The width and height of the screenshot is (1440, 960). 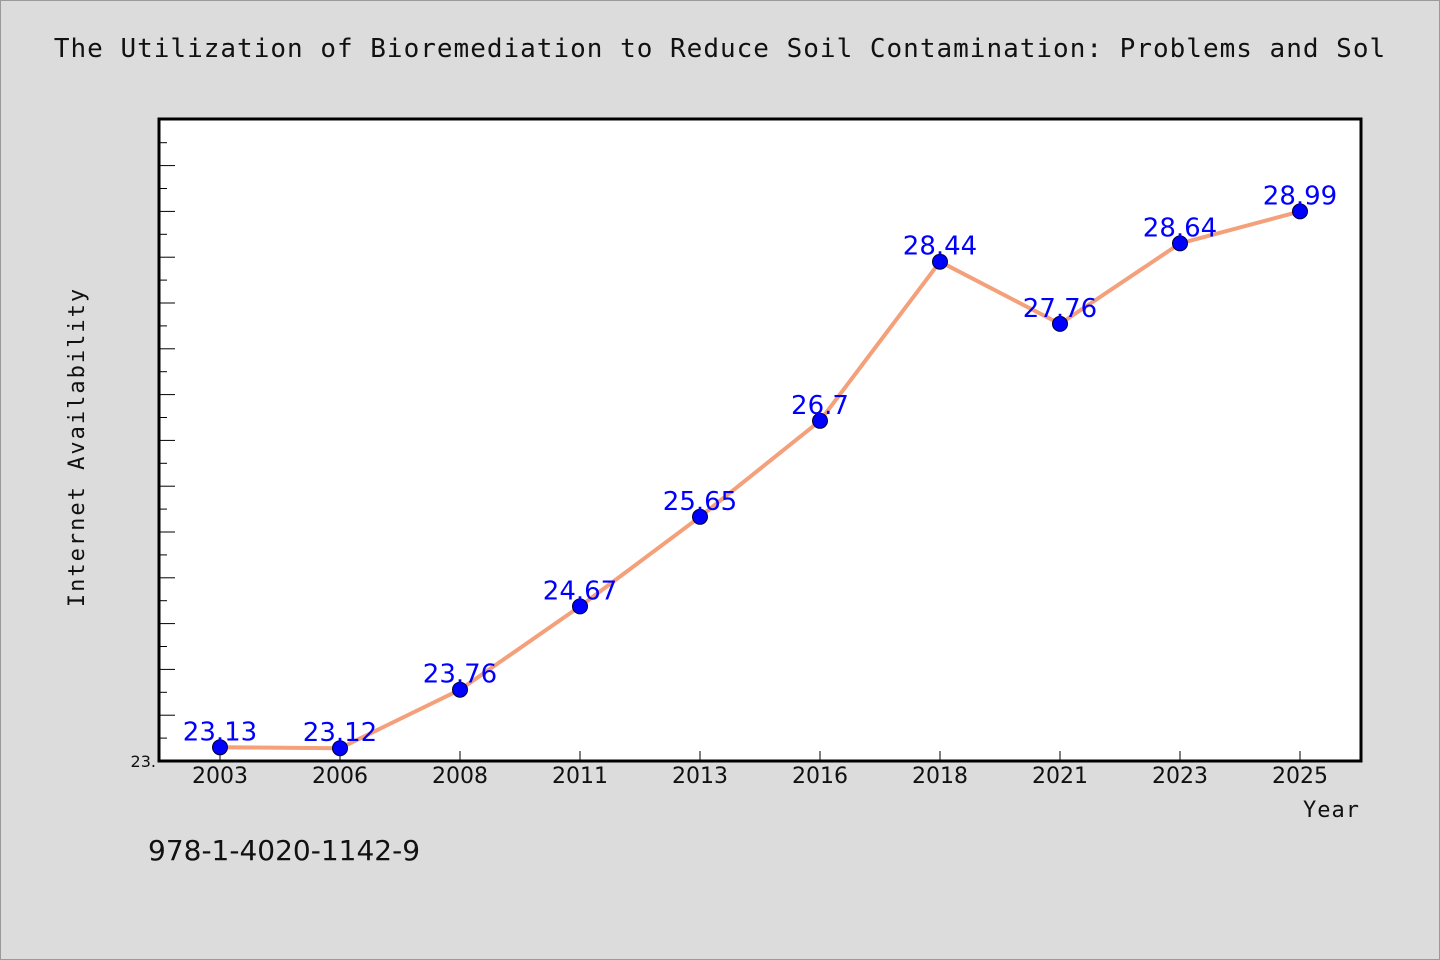 I want to click on data-label: 24.67, so click(x=580, y=591).